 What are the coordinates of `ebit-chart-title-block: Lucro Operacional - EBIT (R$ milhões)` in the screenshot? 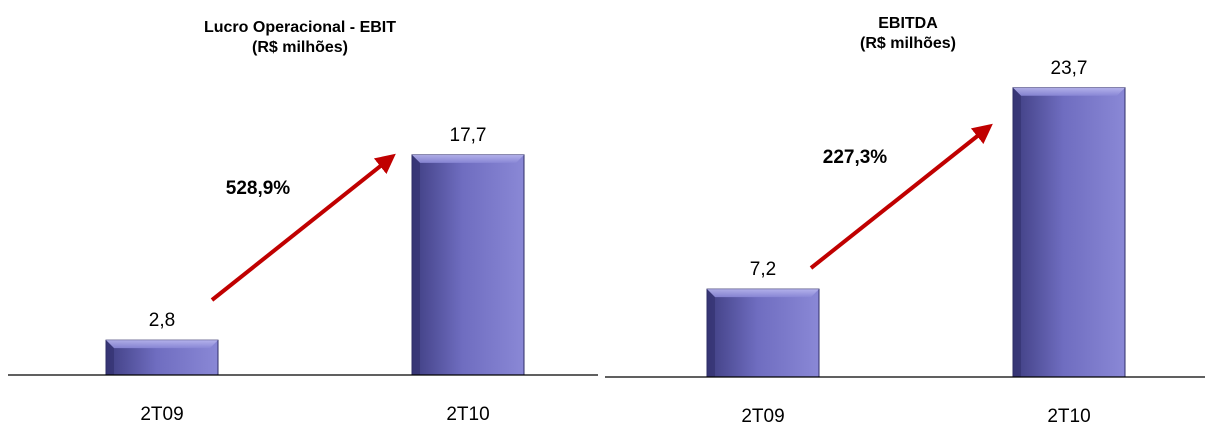 It's located at (300, 38).